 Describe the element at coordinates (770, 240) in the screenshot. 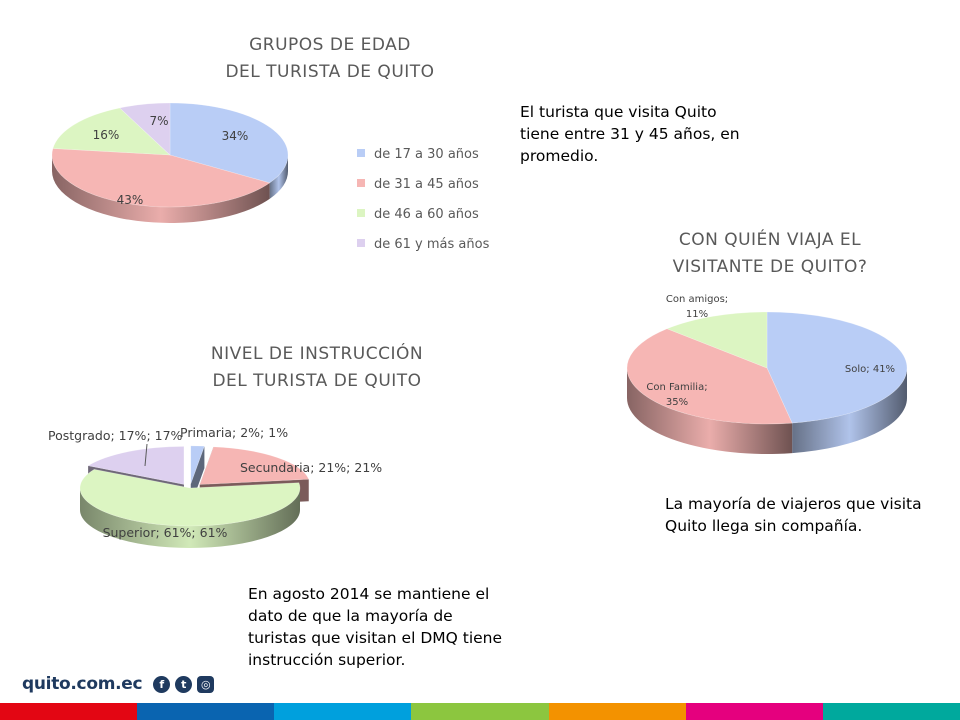

I see `chart-title-line: CON QUIÉN VIAJA EL` at that location.